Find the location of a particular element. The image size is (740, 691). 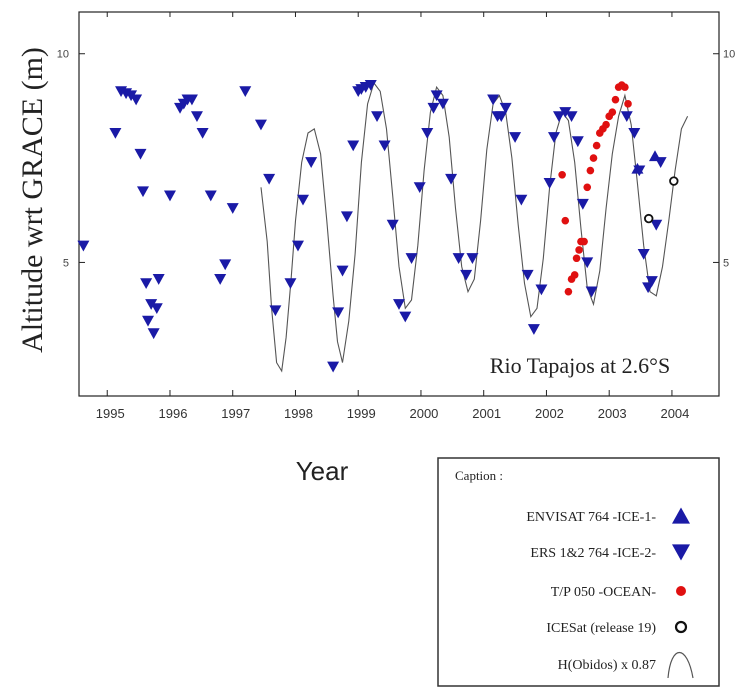

x-tick-label: 1999 is located at coordinates (361, 413).